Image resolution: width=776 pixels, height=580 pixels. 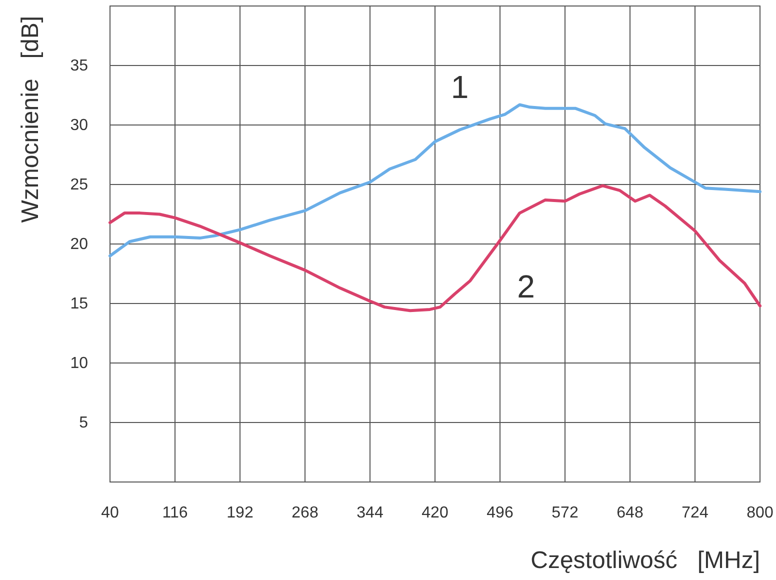 What do you see at coordinates (565, 513) in the screenshot?
I see `x-tick-label: 572` at bounding box center [565, 513].